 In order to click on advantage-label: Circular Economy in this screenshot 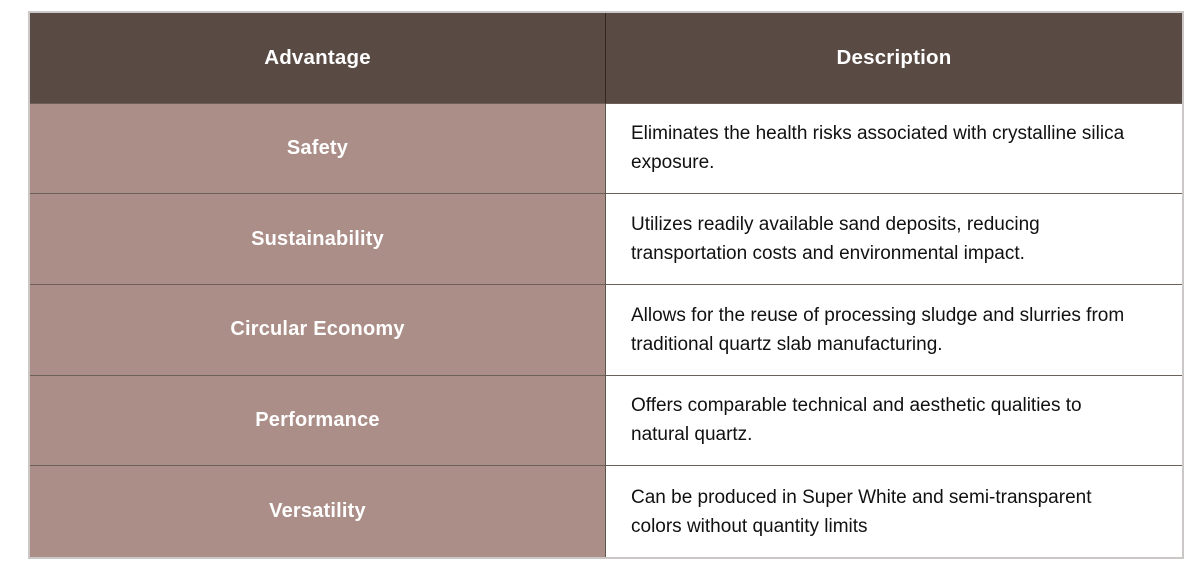, I will do `click(317, 329)`.